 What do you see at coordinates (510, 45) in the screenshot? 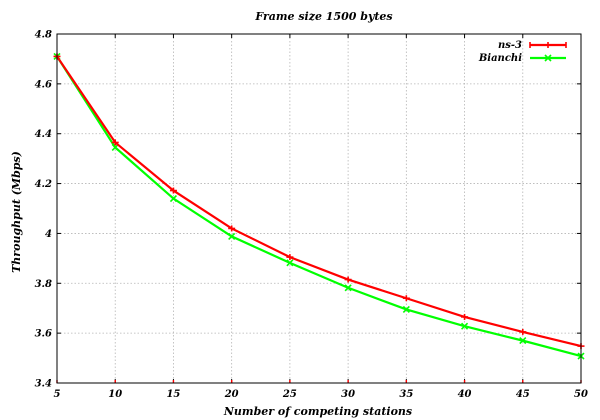
I see `legend-label-ns3: ns-3` at bounding box center [510, 45].